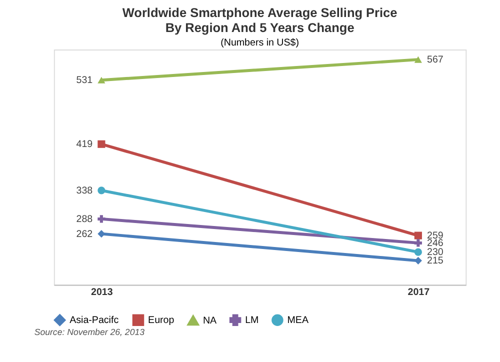  What do you see at coordinates (94, 320) in the screenshot?
I see `legend-label: Asia-Pacifc` at bounding box center [94, 320].